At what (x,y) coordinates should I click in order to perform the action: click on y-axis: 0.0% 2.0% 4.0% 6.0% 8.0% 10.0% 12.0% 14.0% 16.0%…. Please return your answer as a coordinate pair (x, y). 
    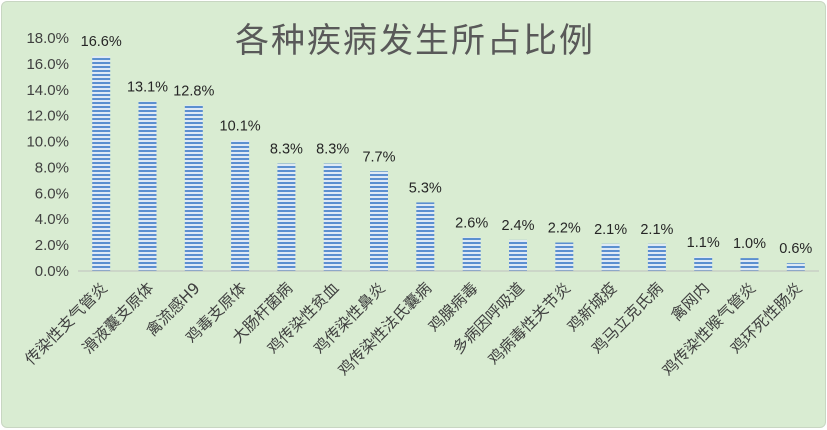
    Looking at the image, I should click on (47, 155).